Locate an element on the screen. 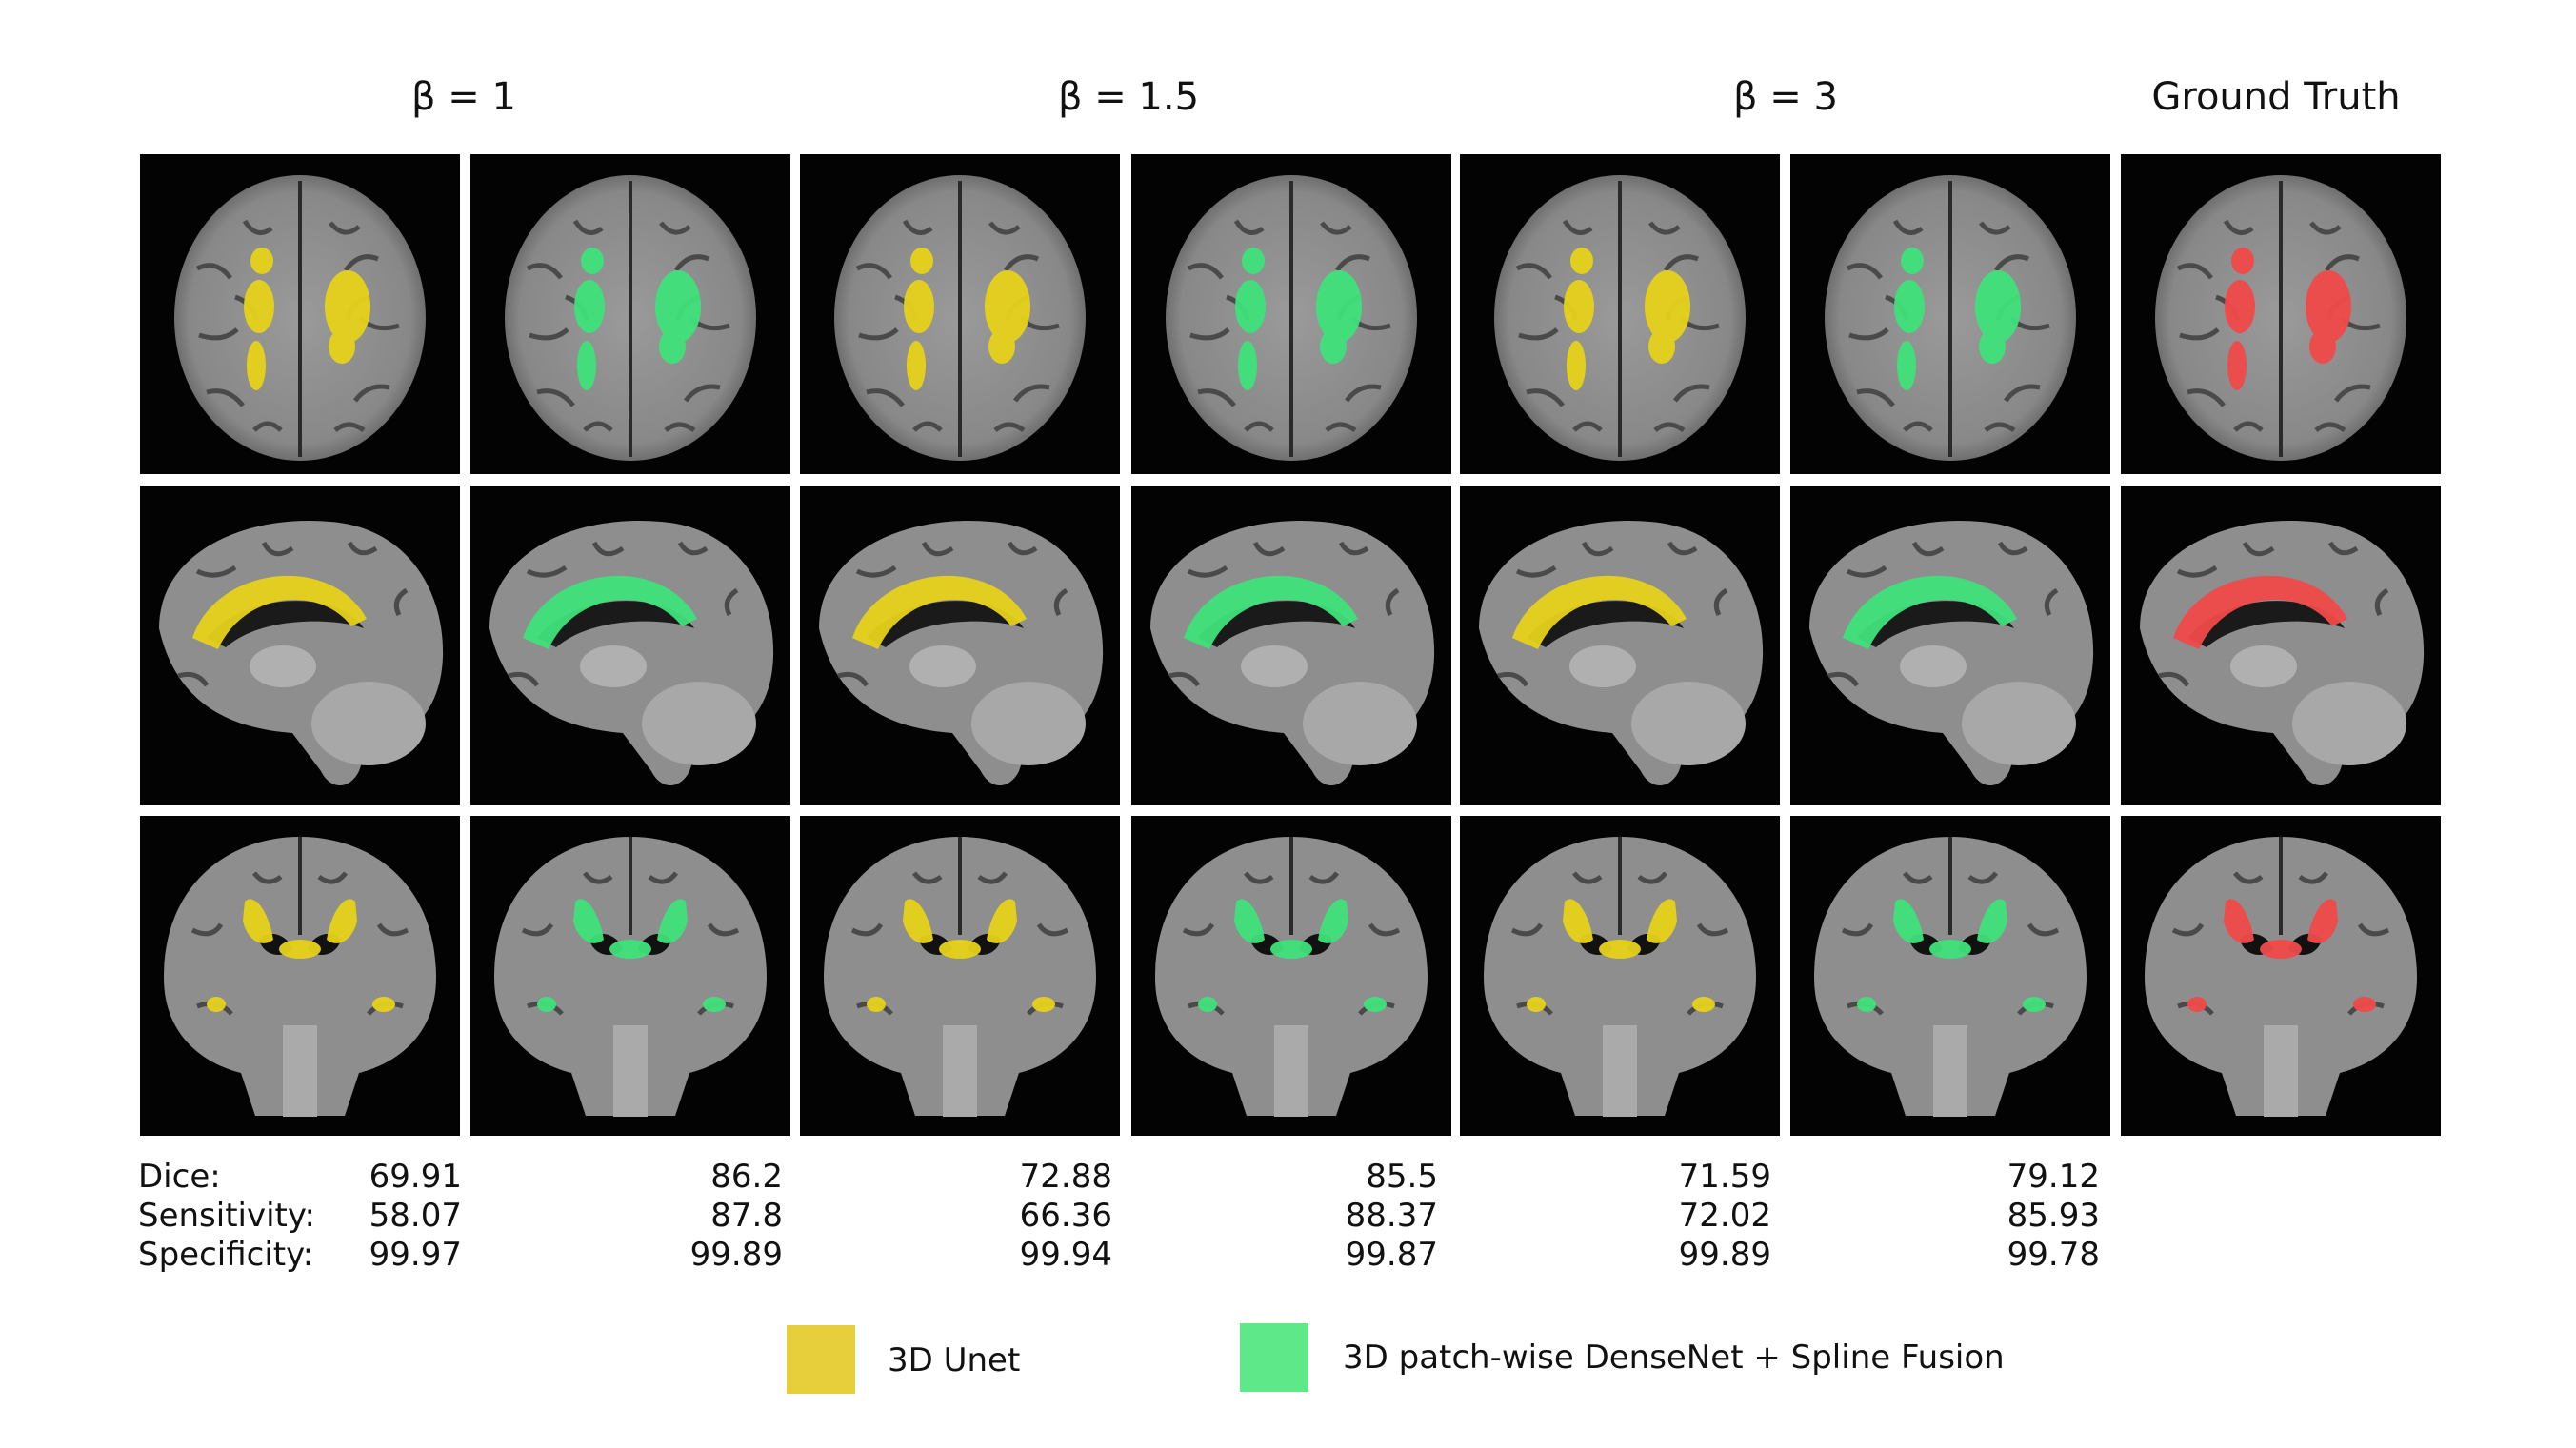 The width and height of the screenshot is (2576, 1448). metrics-col-6: 79.12 85.93 99.78 is located at coordinates (2004, 1216).